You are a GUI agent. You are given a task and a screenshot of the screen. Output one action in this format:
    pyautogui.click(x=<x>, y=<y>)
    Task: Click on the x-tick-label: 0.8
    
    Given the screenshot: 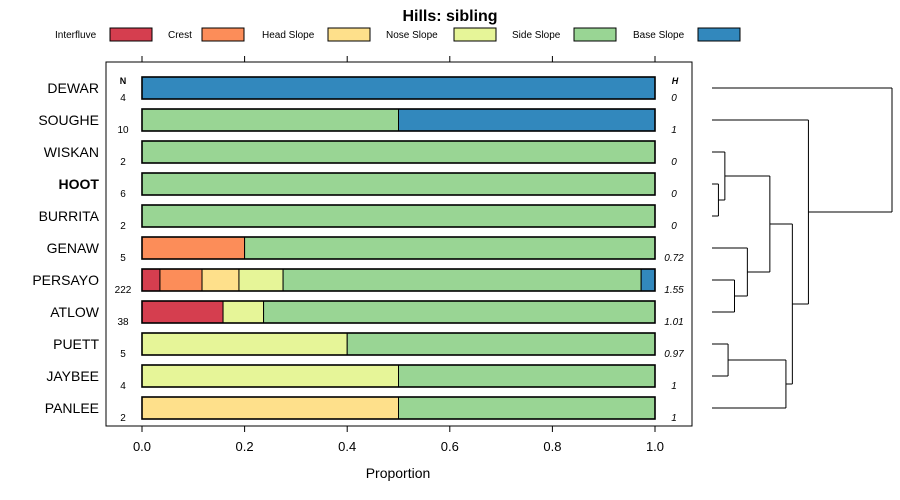 What is the action you would take?
    pyautogui.click(x=552, y=446)
    